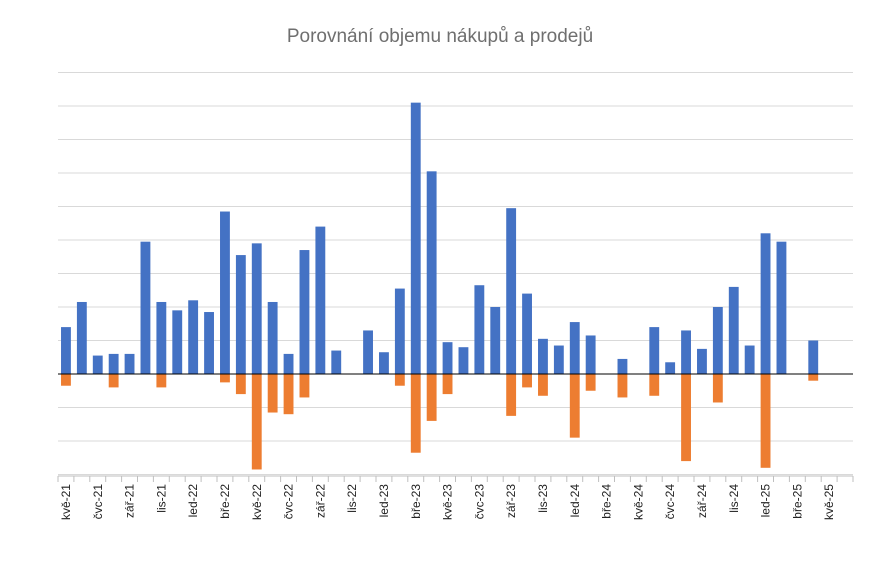  Describe the element at coordinates (670, 502) in the screenshot. I see `tick-label: čvc-24` at that location.